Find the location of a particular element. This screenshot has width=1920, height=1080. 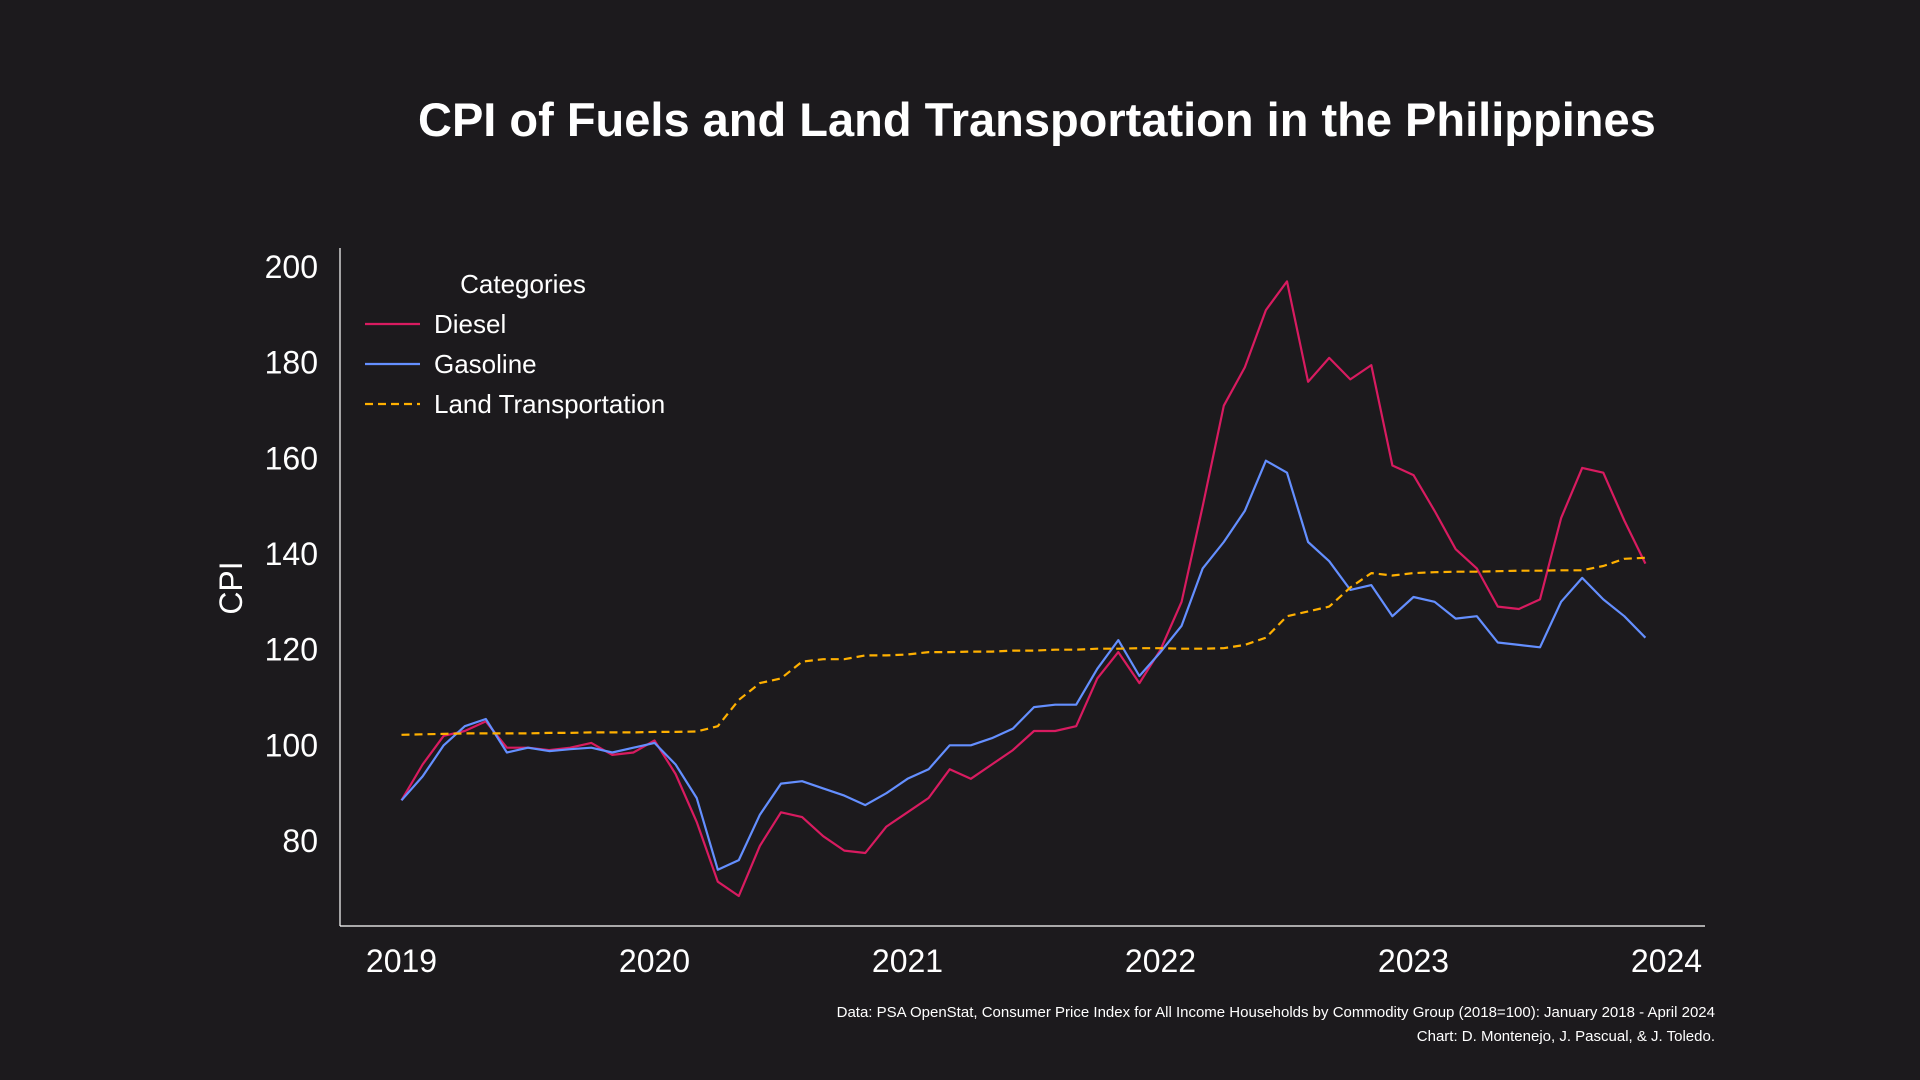

y-tick-label: 140 is located at coordinates (291, 554).